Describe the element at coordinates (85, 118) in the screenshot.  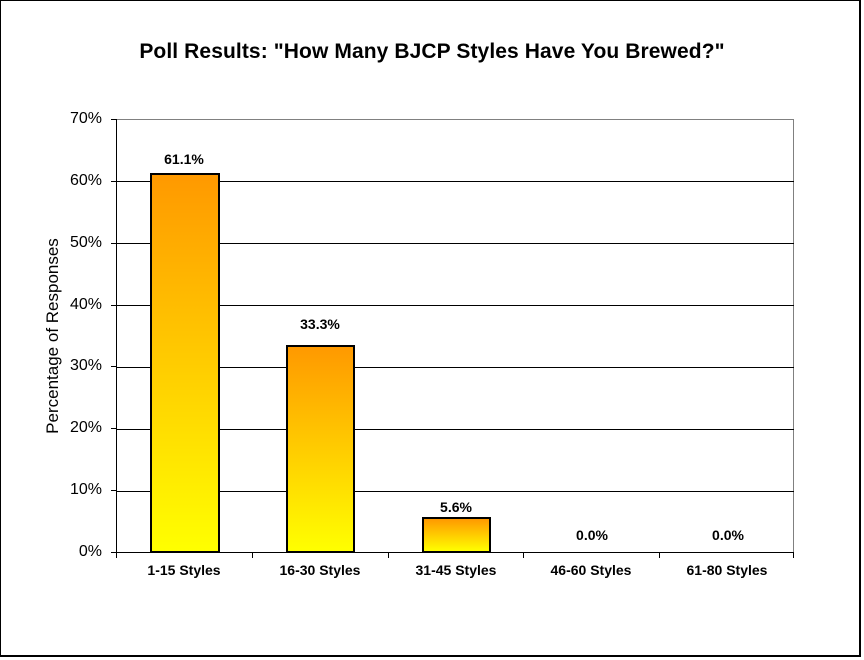
I see `y-tick-label: 70%` at that location.